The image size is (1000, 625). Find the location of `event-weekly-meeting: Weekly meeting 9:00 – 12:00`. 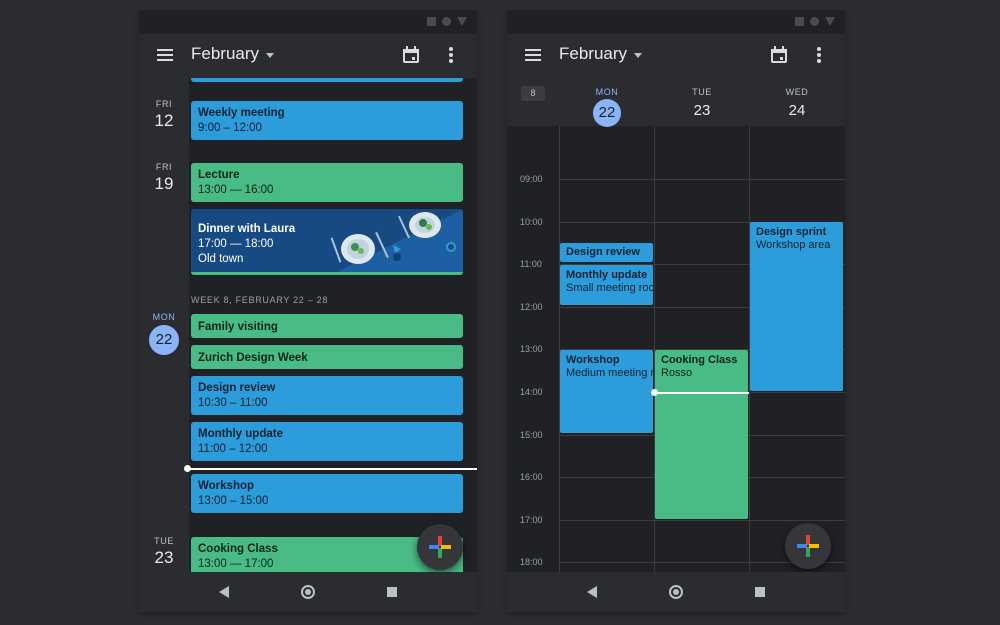

event-weekly-meeting: Weekly meeting 9:00 – 12:00 is located at coordinates (327, 120).